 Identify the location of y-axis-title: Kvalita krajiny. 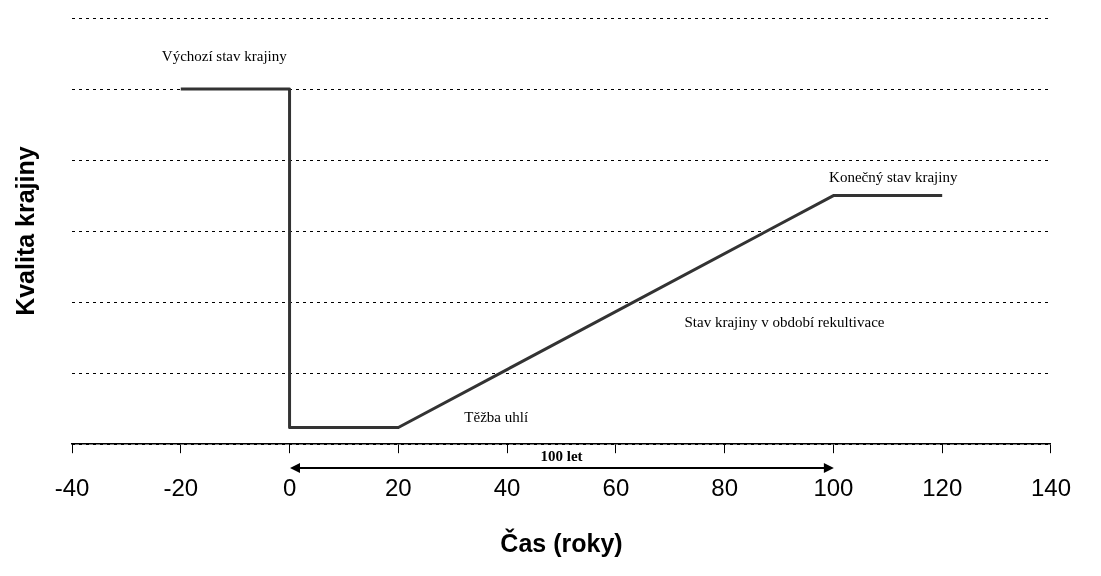
(24, 231).